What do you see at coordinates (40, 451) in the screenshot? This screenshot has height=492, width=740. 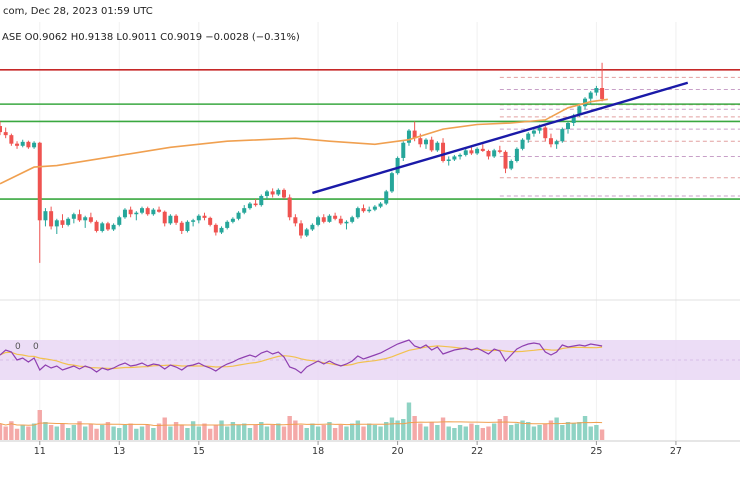 I see `x-tick-label-0: 11` at bounding box center [40, 451].